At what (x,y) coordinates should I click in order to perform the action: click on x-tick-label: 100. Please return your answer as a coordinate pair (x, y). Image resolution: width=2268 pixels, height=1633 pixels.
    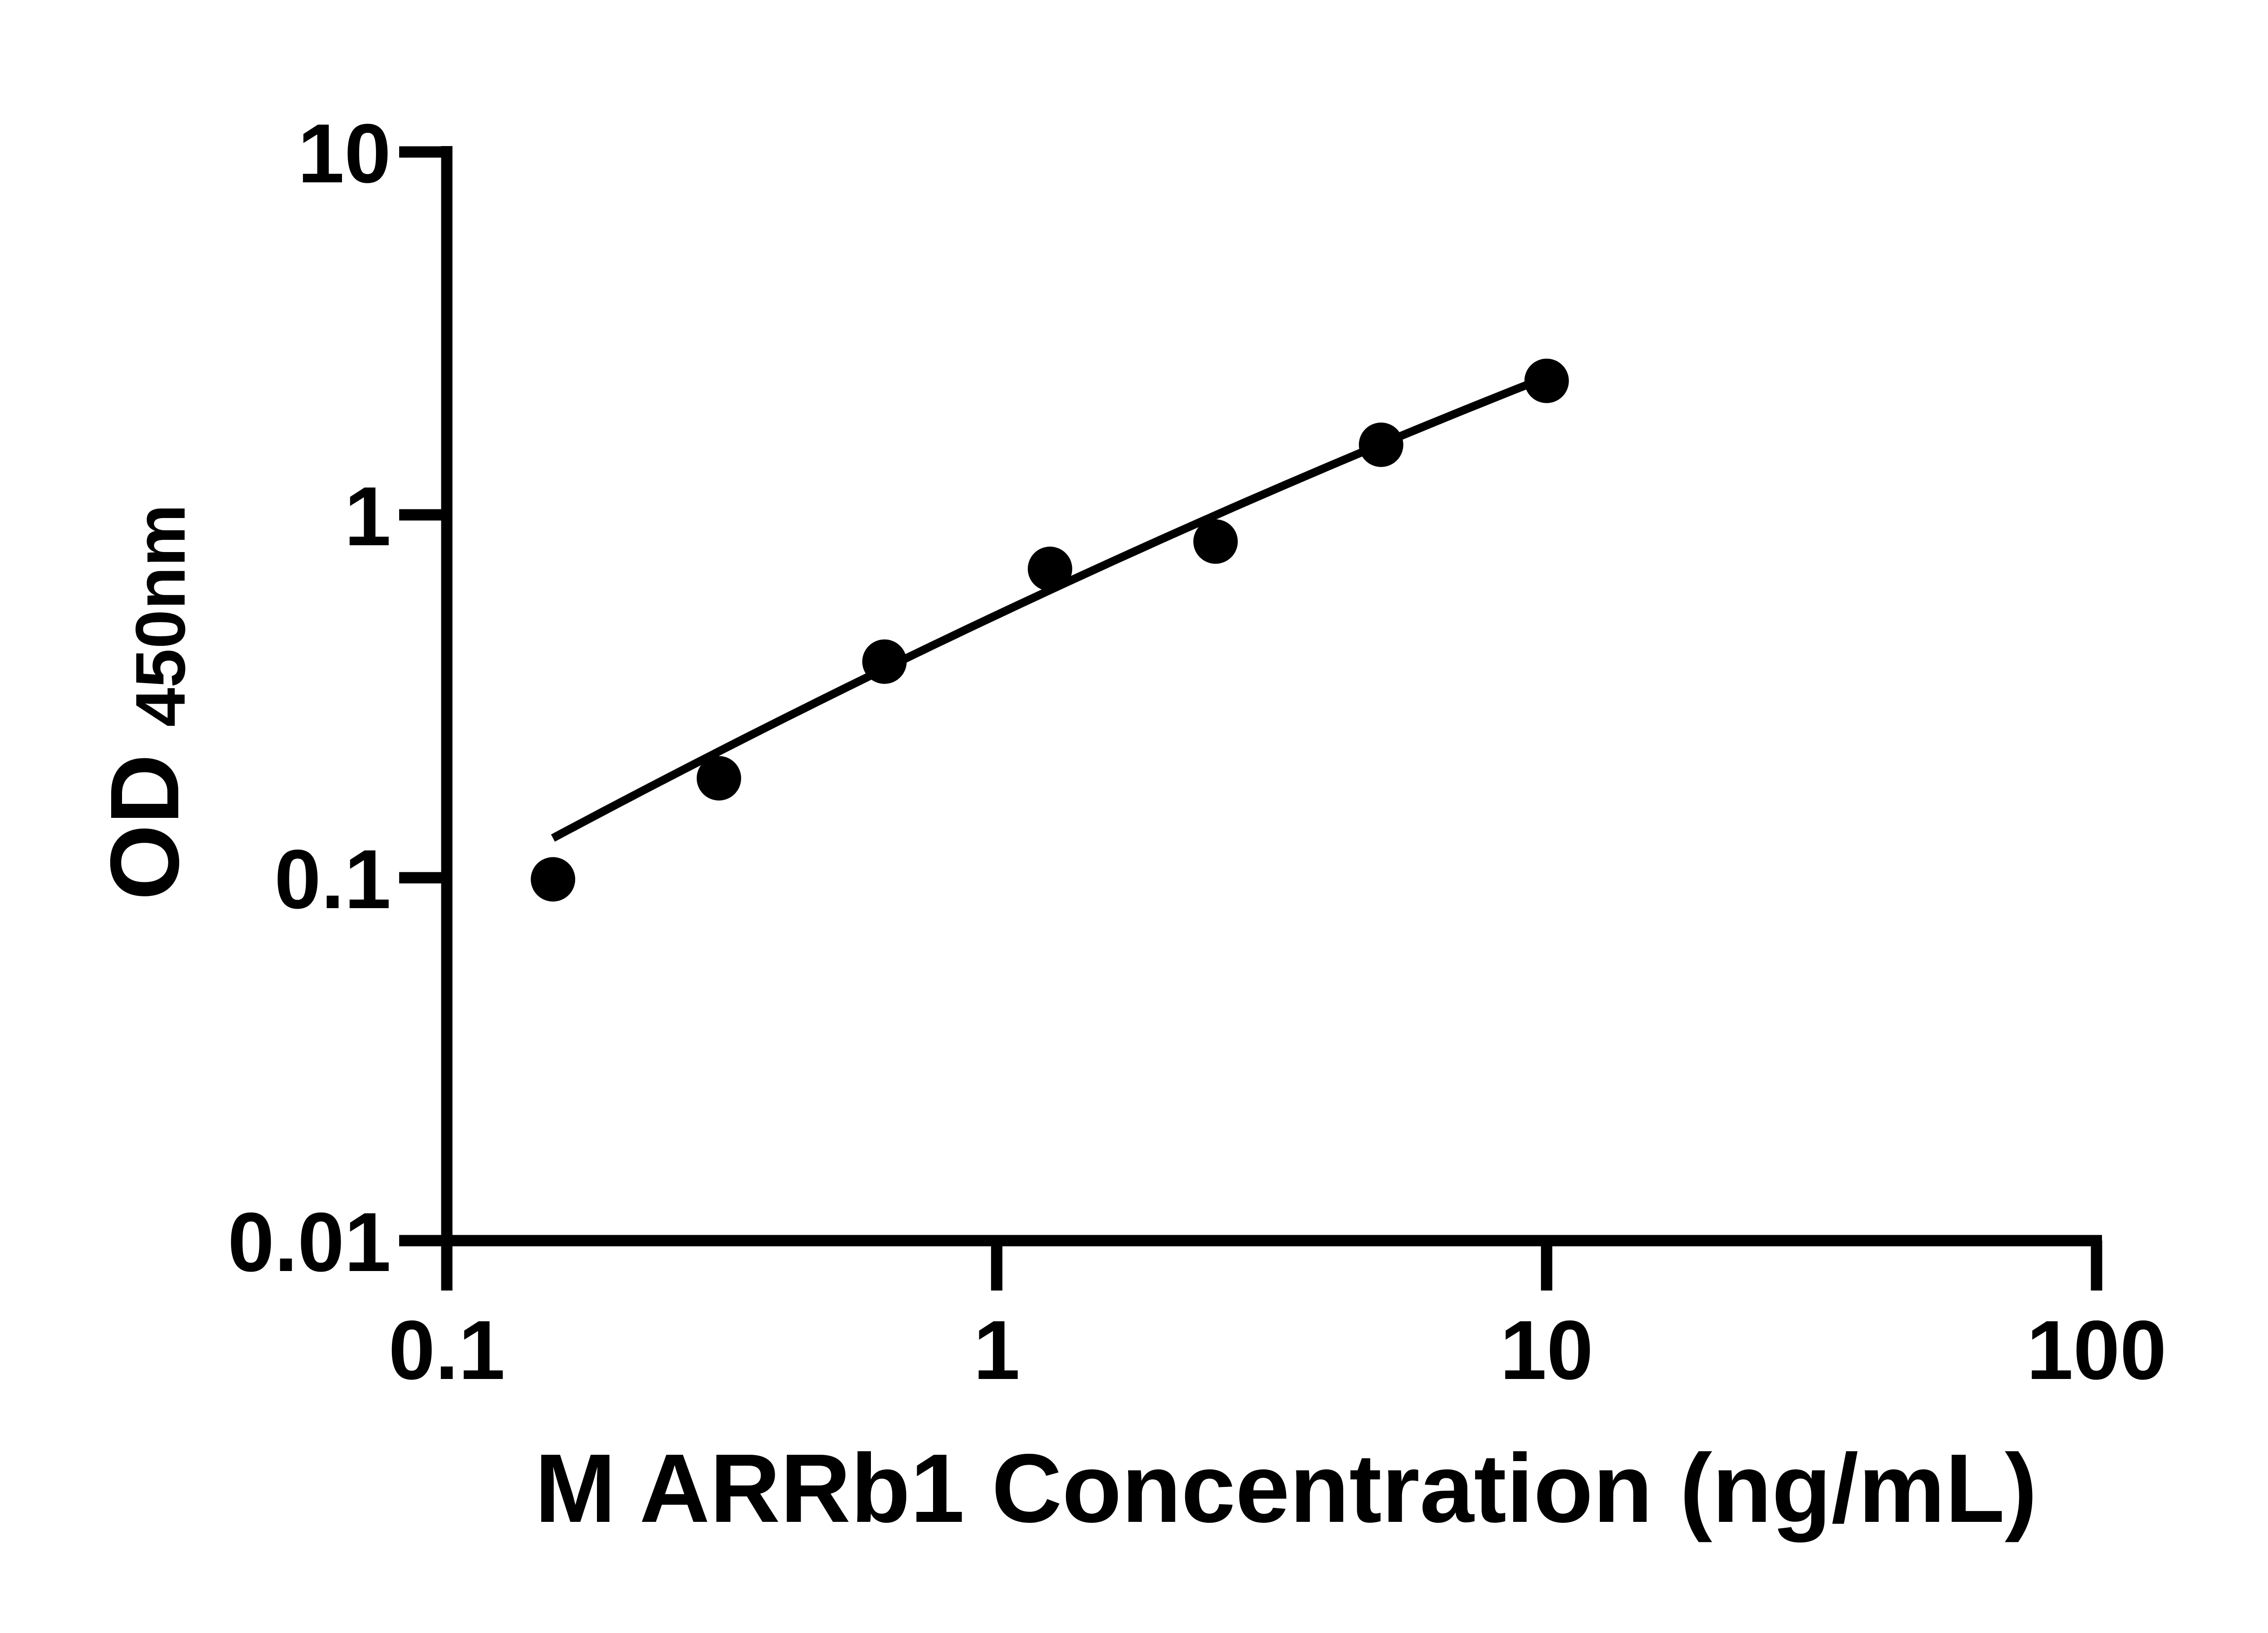
    Looking at the image, I should click on (2097, 1350).